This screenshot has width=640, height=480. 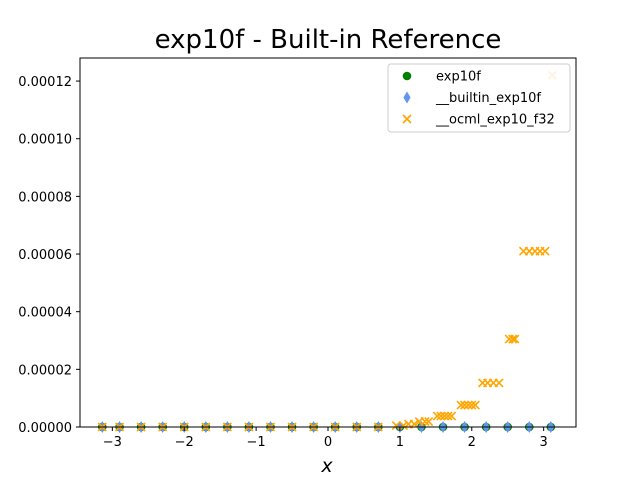 What do you see at coordinates (256, 442) in the screenshot?
I see `x-tick-label: −1` at bounding box center [256, 442].